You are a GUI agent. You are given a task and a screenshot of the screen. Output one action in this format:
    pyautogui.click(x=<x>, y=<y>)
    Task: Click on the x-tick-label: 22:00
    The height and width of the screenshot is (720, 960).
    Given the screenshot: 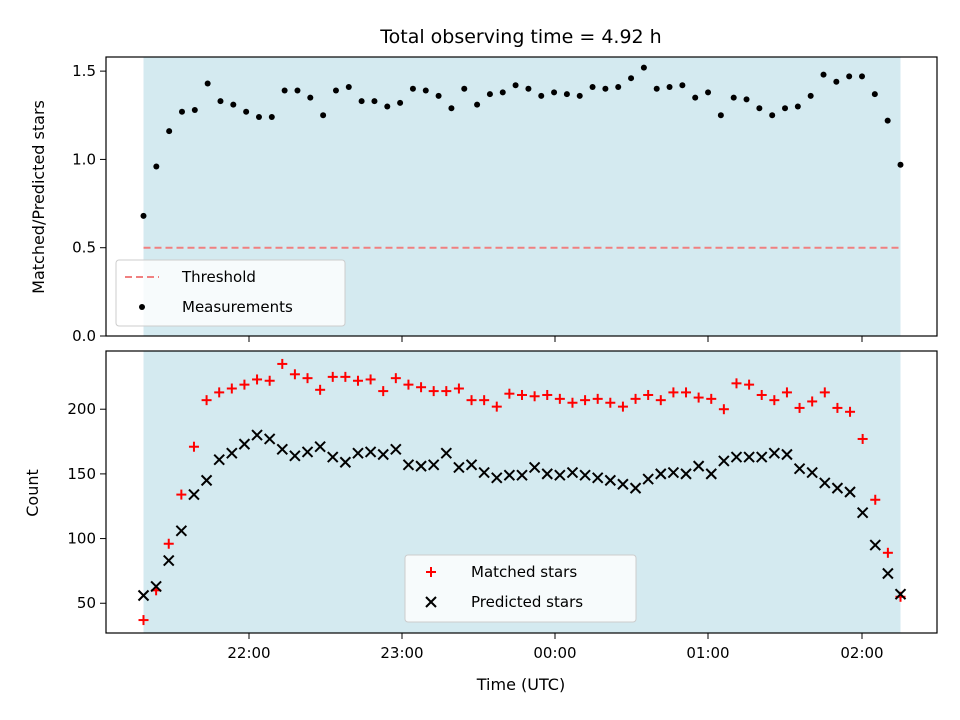 What is the action you would take?
    pyautogui.click(x=248, y=653)
    